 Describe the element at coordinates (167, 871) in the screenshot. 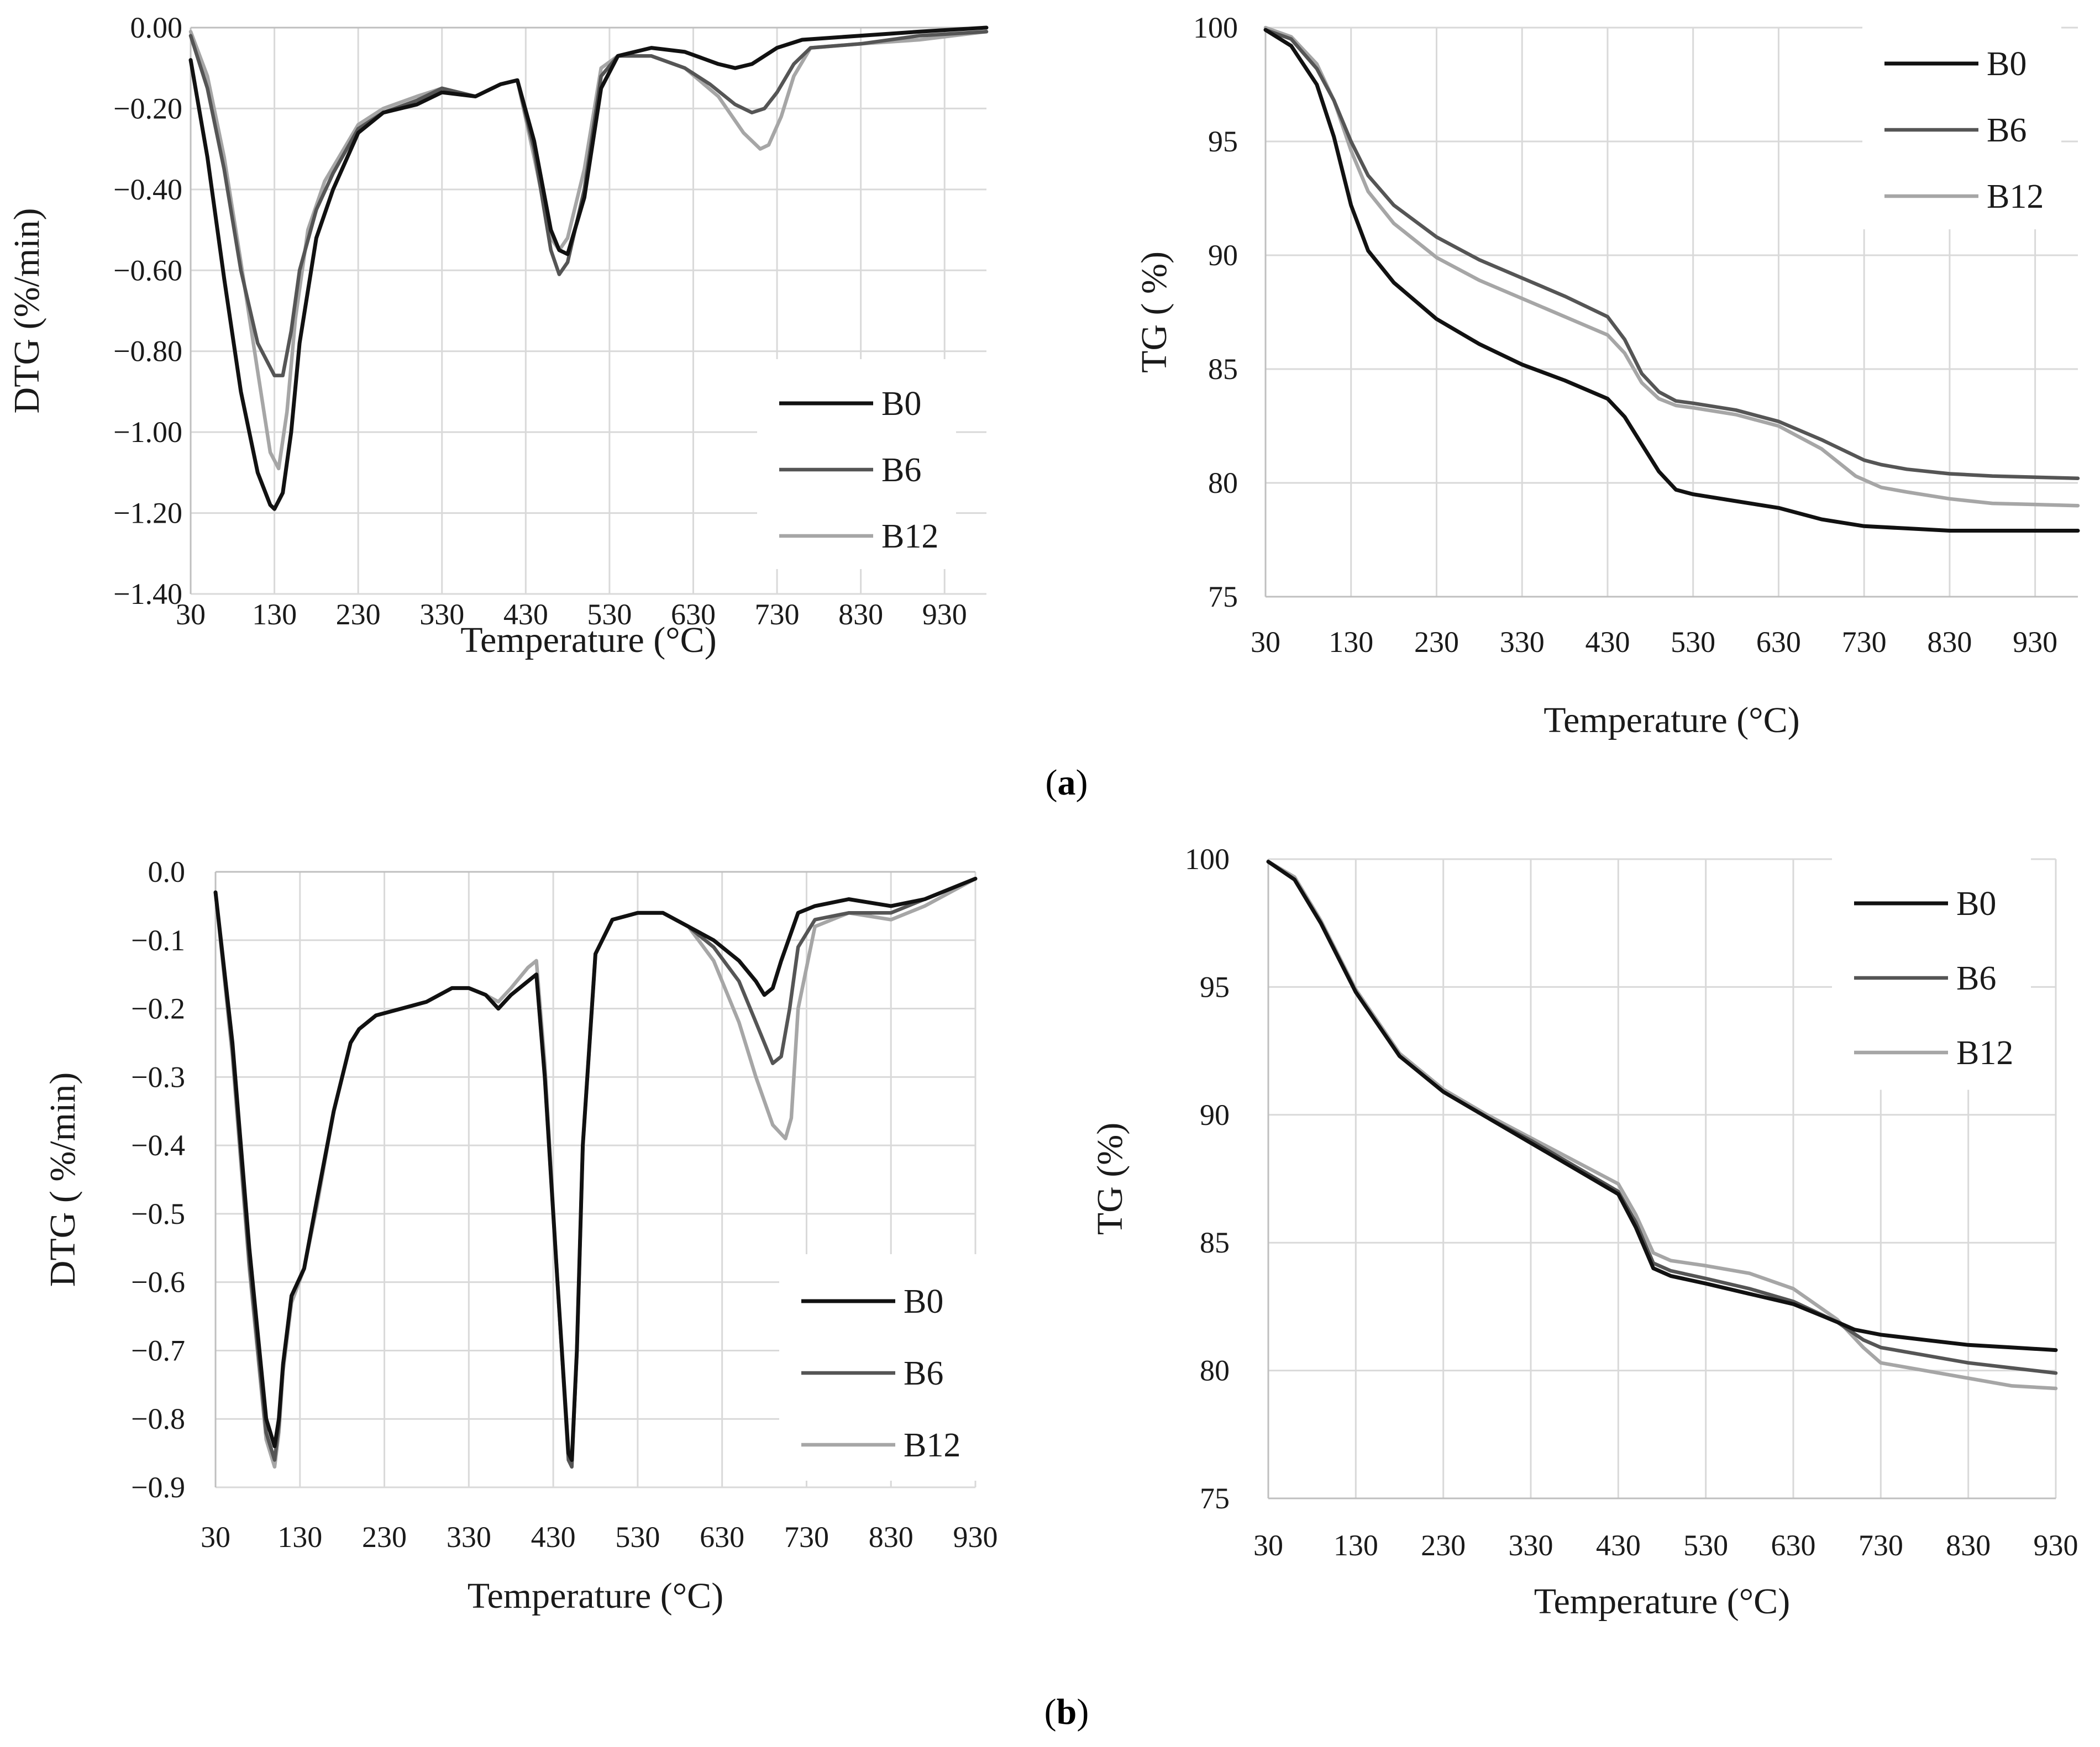

I see `y-tick-label: 0.0` at that location.